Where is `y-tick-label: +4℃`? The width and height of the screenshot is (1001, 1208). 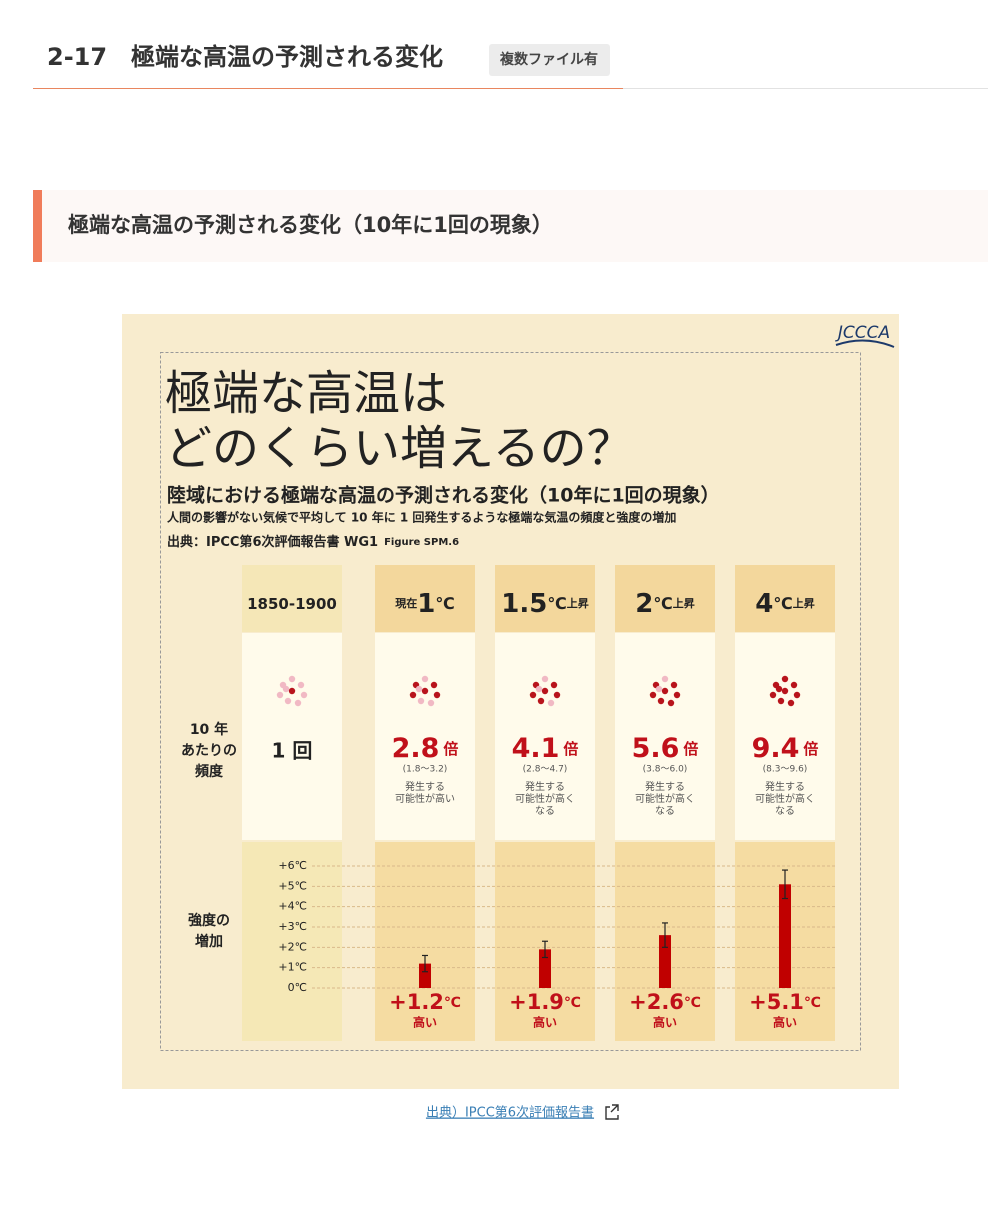 y-tick-label: +4℃ is located at coordinates (292, 906).